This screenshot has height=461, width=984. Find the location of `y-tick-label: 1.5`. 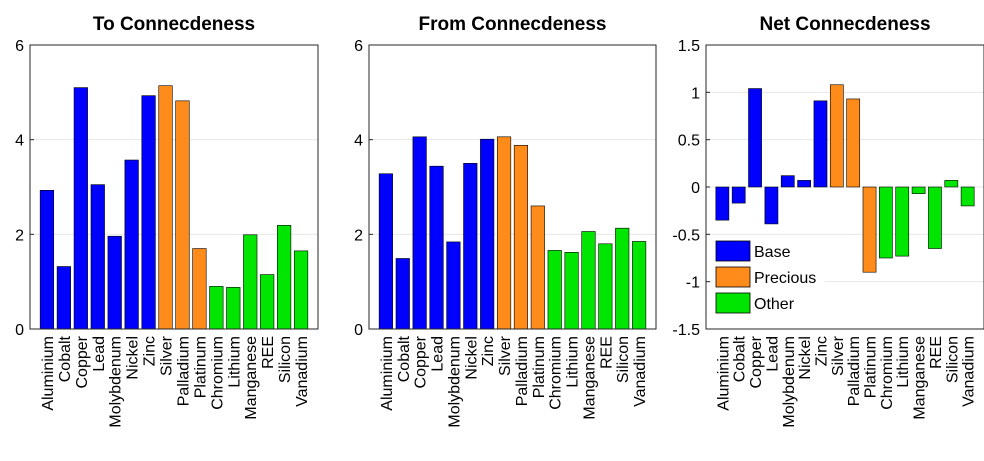

y-tick-label: 1.5 is located at coordinates (689, 46).